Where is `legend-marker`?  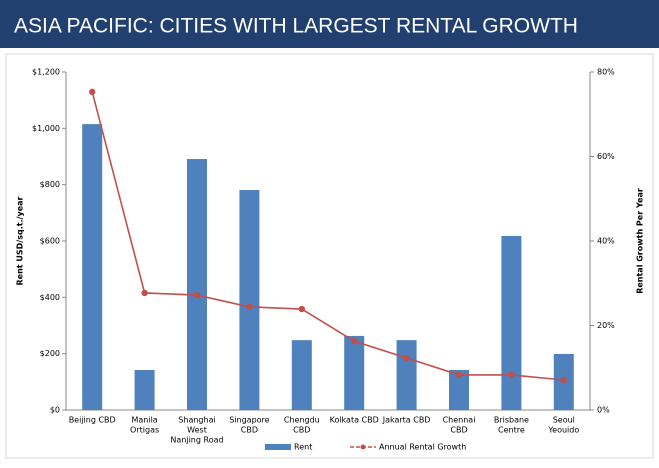
legend-marker is located at coordinates (363, 447).